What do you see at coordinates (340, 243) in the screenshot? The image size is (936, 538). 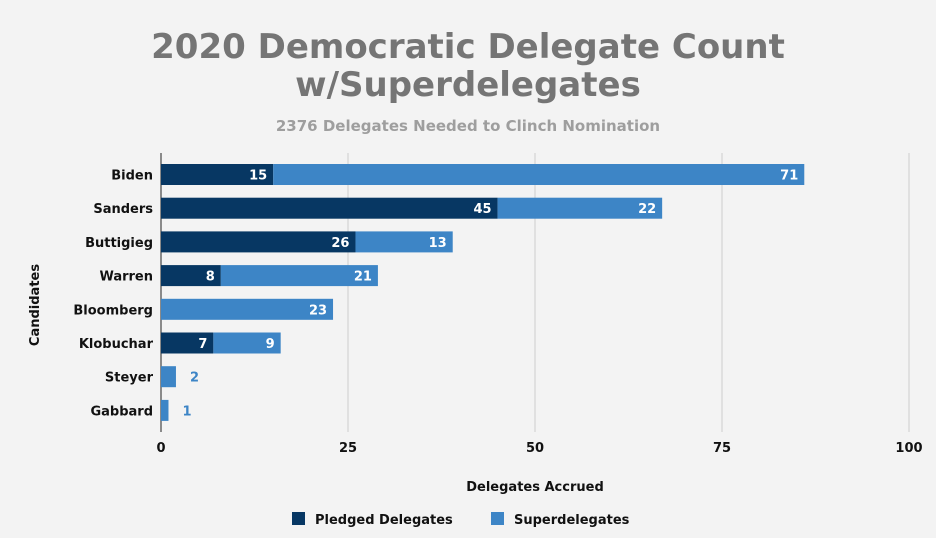 I see `bar-value-label: 26` at bounding box center [340, 243].